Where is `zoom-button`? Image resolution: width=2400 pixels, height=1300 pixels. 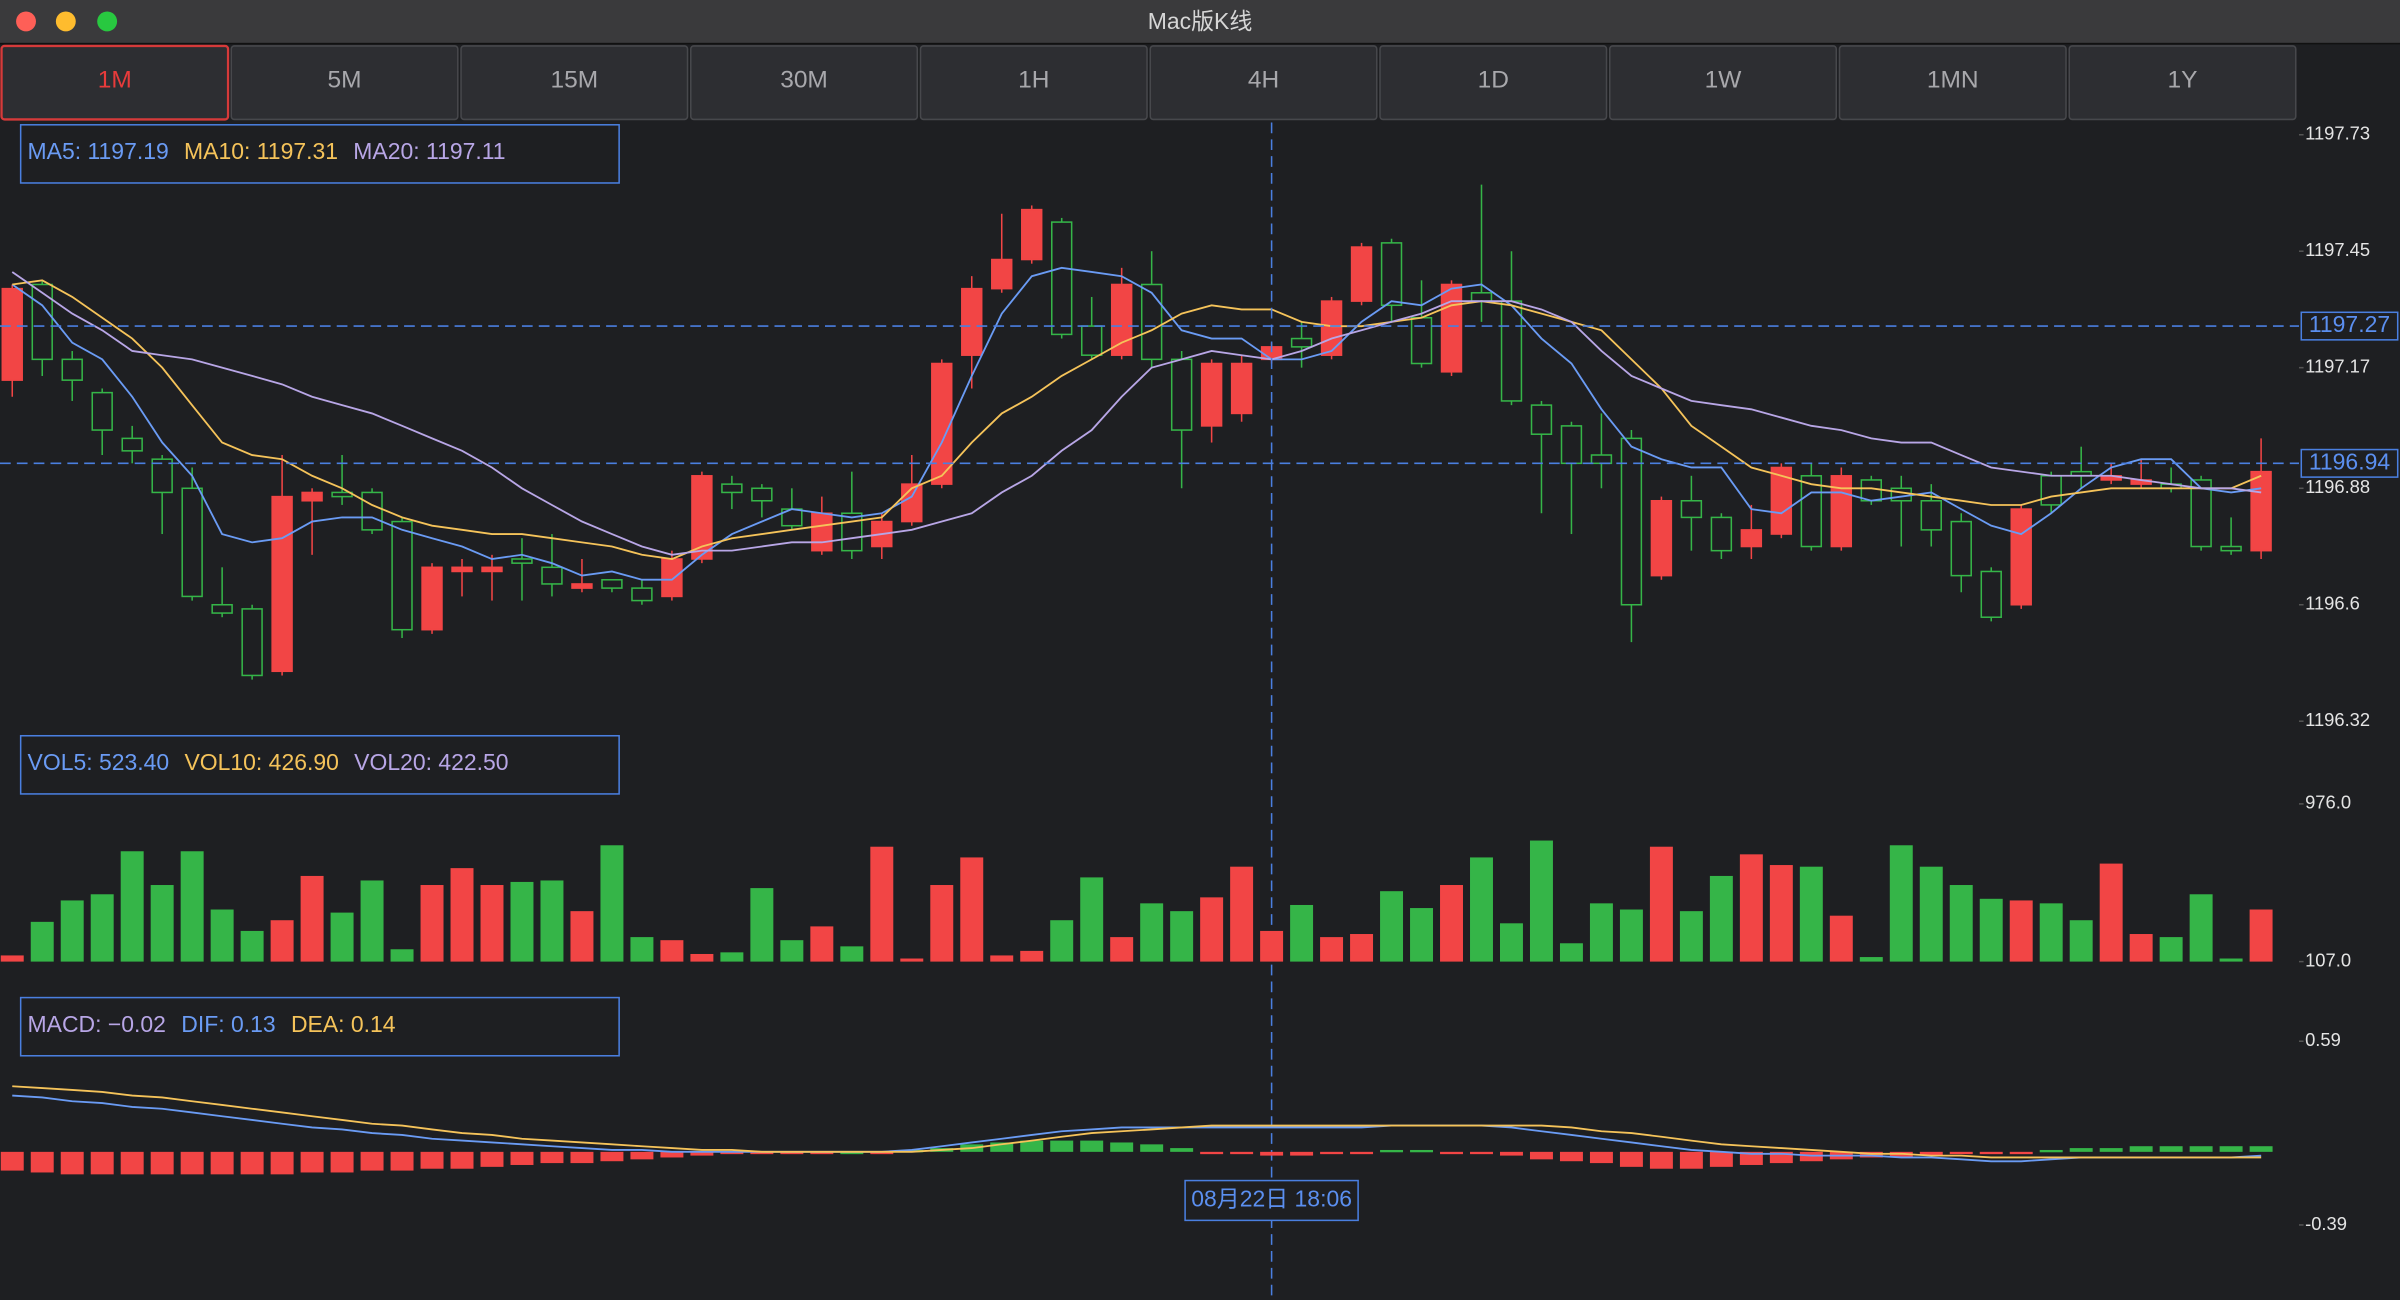 zoom-button is located at coordinates (107, 21).